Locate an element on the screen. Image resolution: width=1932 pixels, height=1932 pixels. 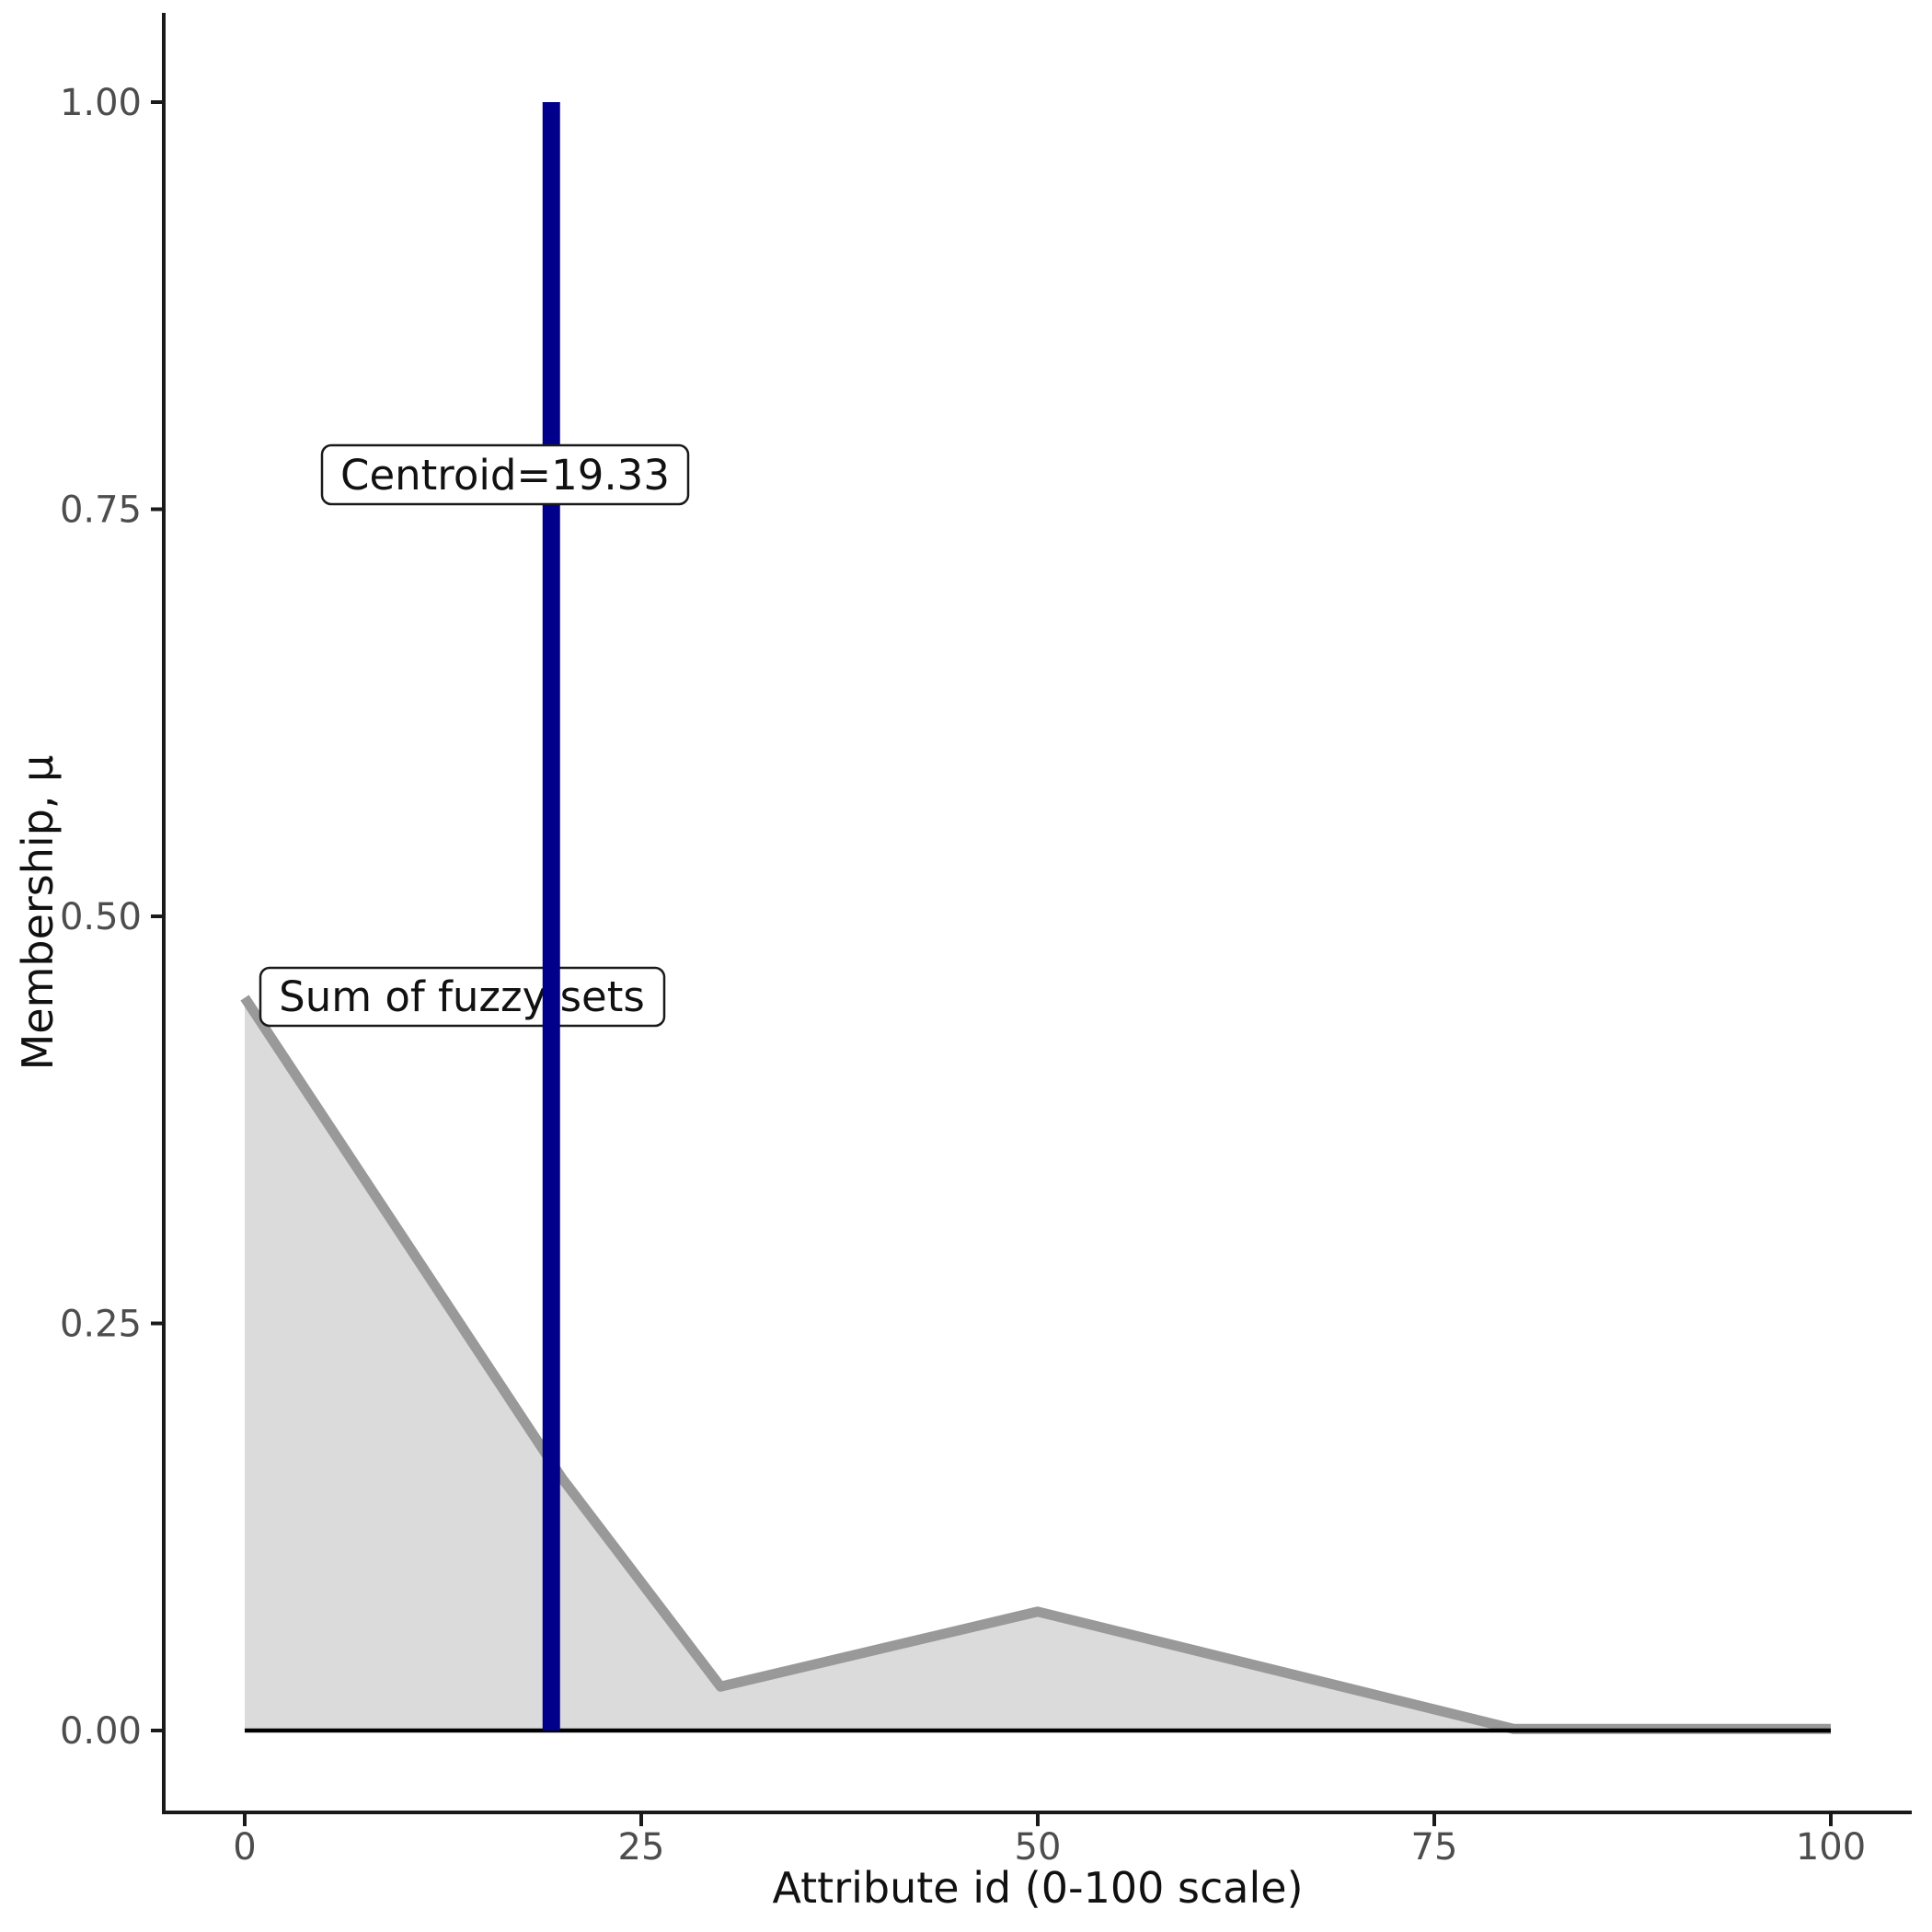
sum-label-annotation: Sum of fuzzy sets is located at coordinates (462, 997).